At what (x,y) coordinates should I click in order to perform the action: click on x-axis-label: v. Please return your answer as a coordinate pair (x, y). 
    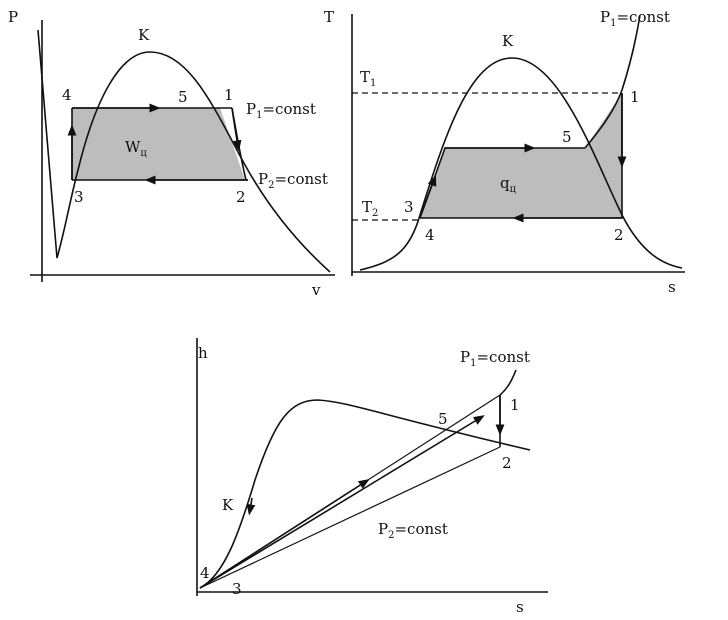
    Looking at the image, I should click on (316, 290).